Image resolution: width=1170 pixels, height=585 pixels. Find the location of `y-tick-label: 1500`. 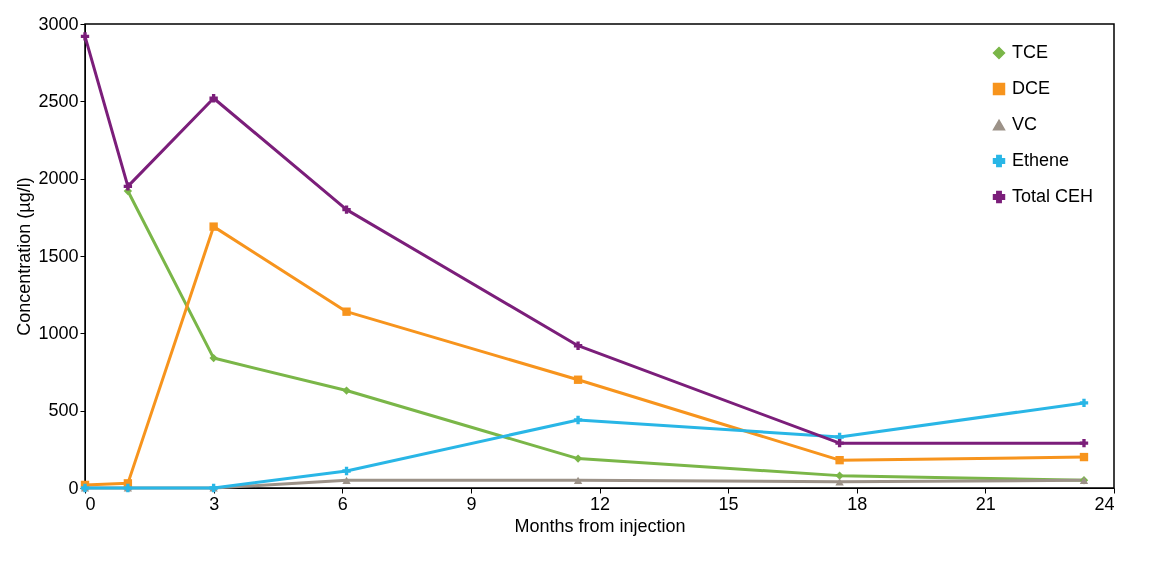

y-tick-label: 1500 is located at coordinates (58, 255).